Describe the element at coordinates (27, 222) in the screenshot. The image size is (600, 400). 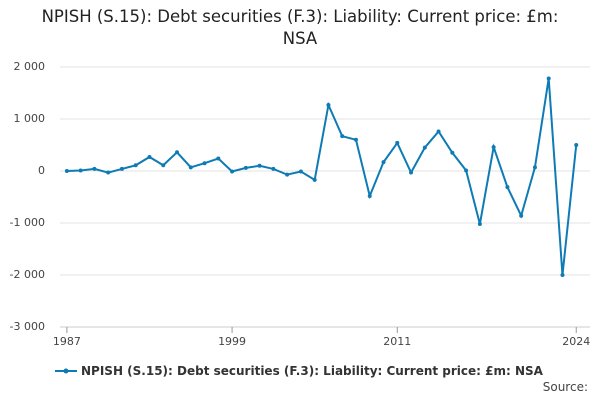
I see `y-tick-label: -1 000` at that location.